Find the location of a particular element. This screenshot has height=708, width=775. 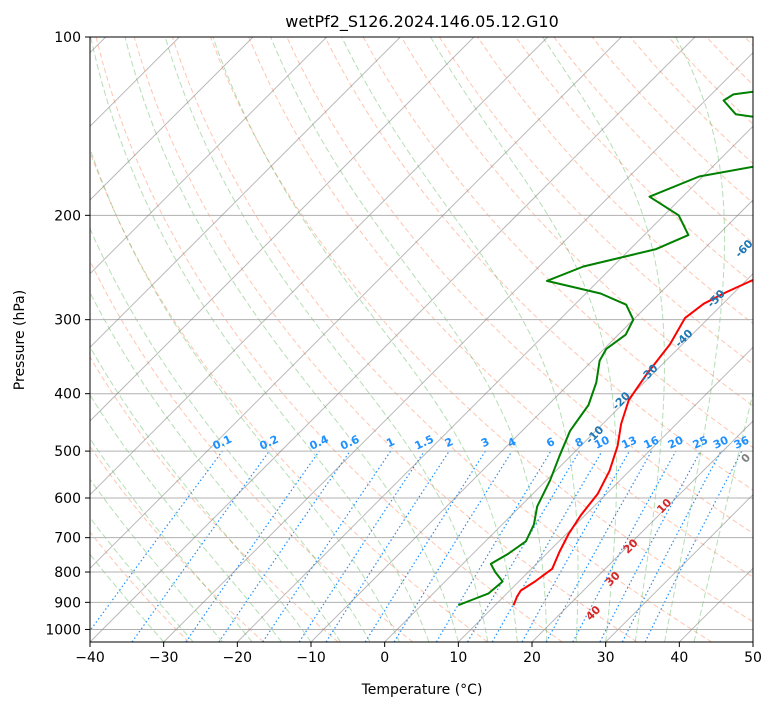

mixing-ratio-label: 13 is located at coordinates (629, 443).